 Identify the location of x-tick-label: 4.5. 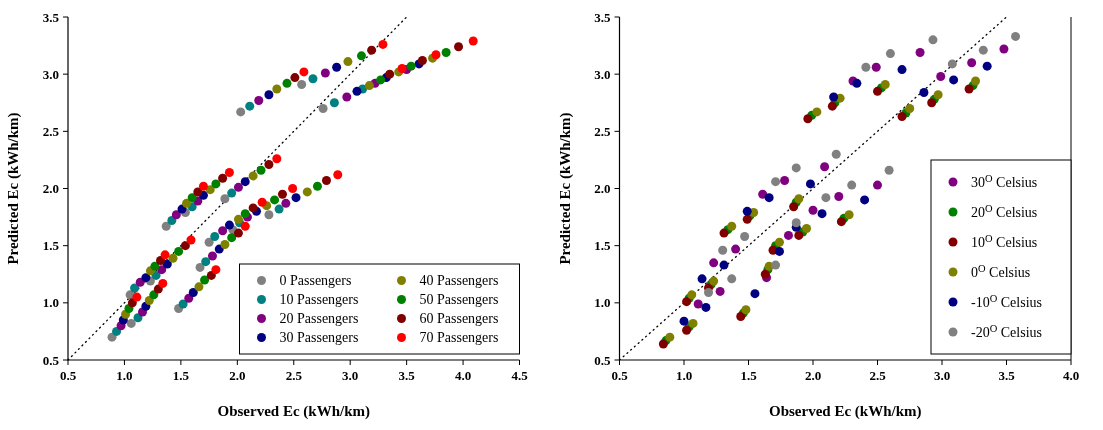
(520, 375).